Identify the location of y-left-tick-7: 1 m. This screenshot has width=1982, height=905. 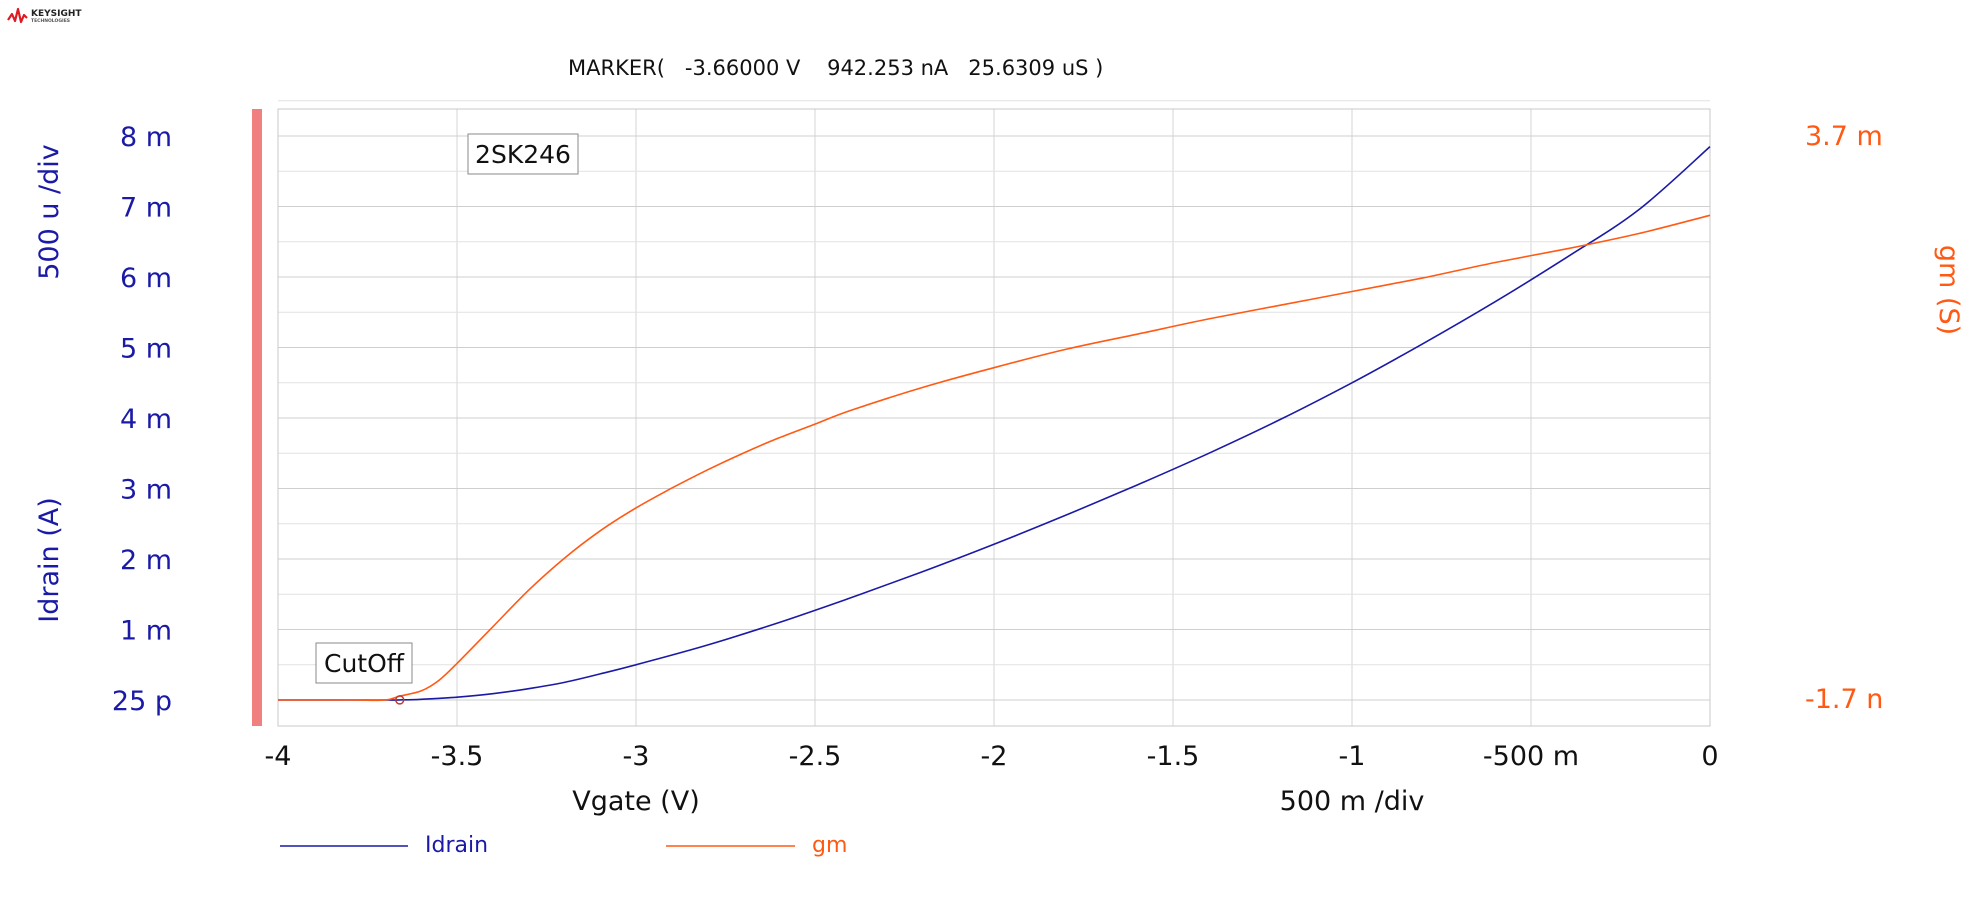
(146, 631).